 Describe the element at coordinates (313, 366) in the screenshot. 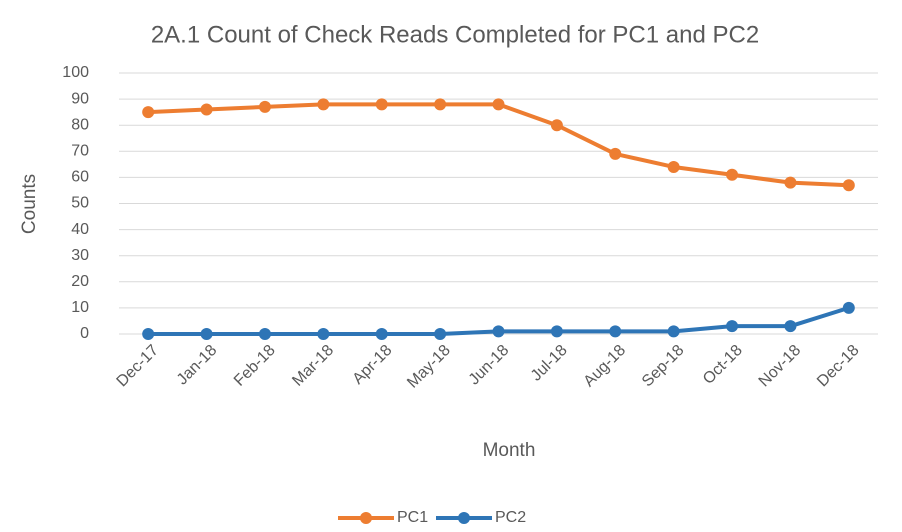

I see `x-tick-label: Mar-18` at that location.